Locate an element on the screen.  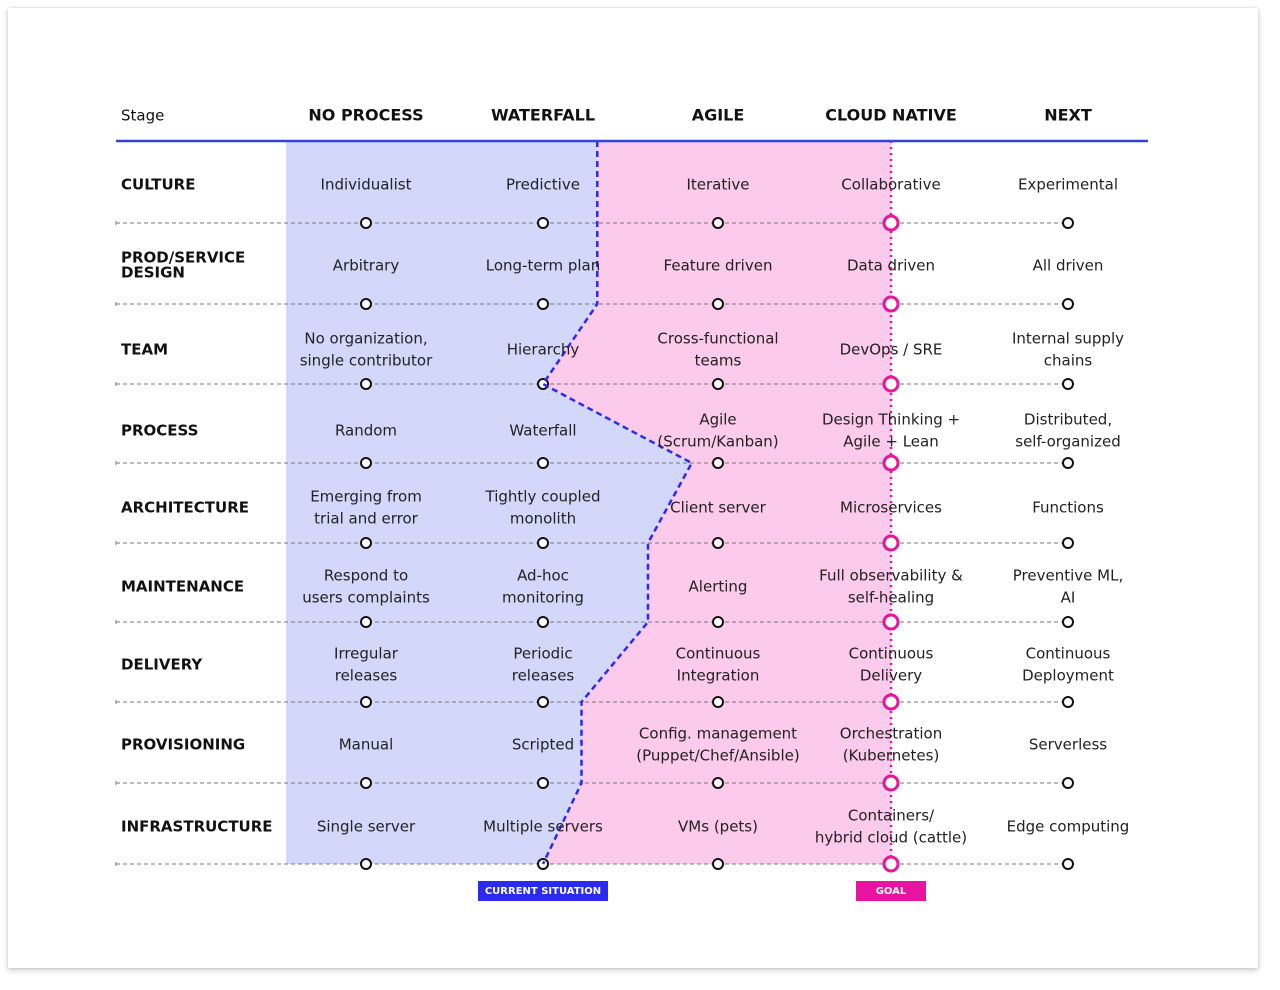
cell-text-line: Orchestration is located at coordinates (891, 734).